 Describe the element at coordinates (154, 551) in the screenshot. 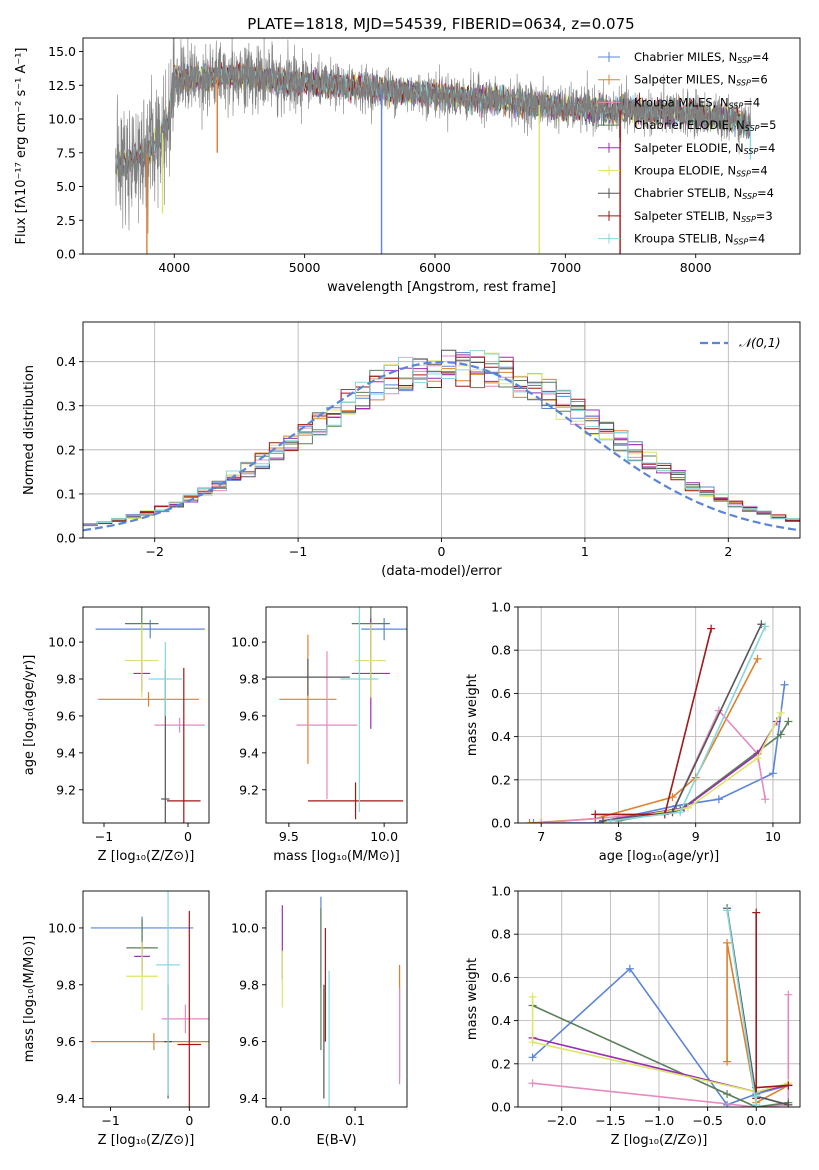

I see `x-tick-label: −2` at that location.